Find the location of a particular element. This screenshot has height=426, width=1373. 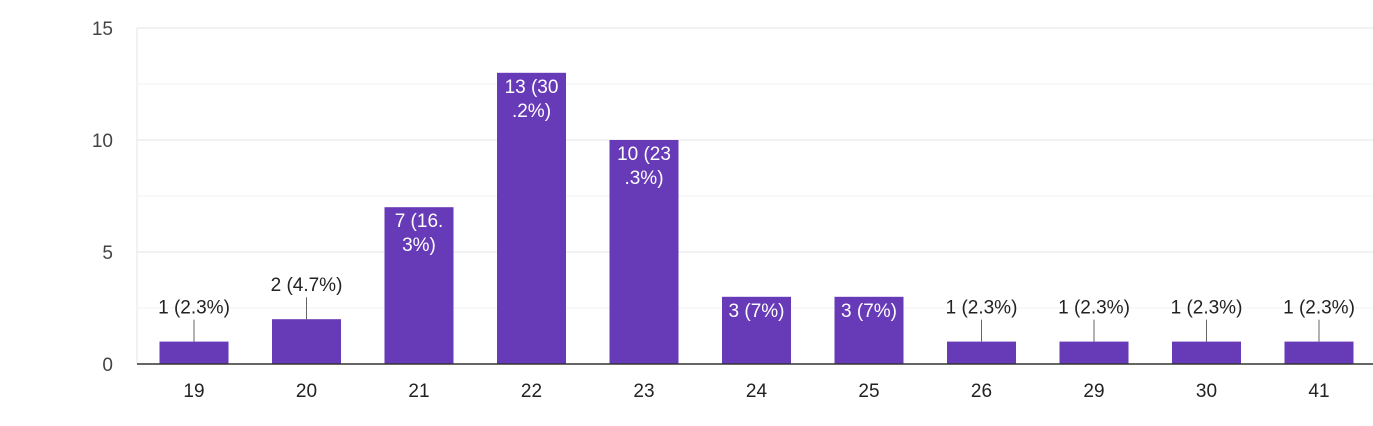

x-axis-ticks: 19 20 21 22 23 24 25 26 29 30 41 is located at coordinates (756, 391).